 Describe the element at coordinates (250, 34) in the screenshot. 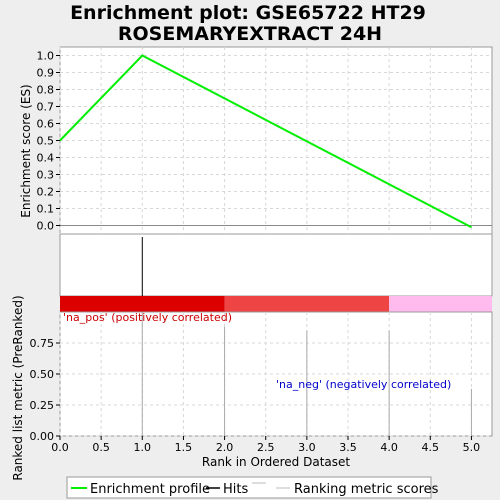

I see `chart-title-line2: ROSEMARYEXTRACT 24H` at that location.